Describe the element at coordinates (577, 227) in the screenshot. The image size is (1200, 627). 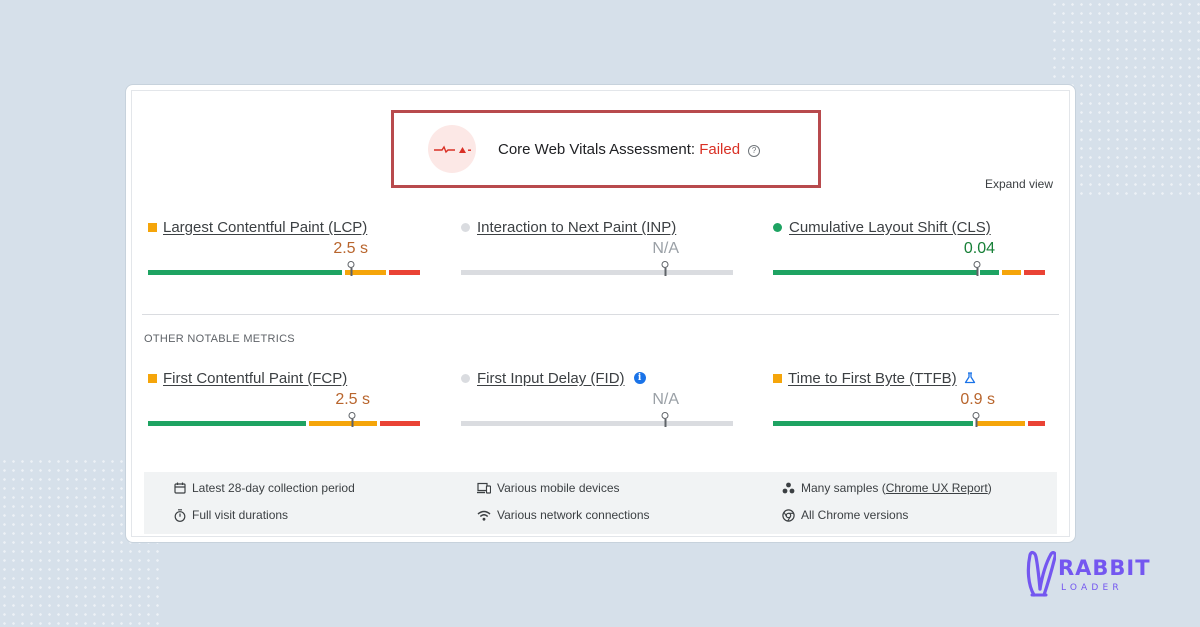
I see `metric-title-inp: Interaction to Next Paint (INP)` at that location.